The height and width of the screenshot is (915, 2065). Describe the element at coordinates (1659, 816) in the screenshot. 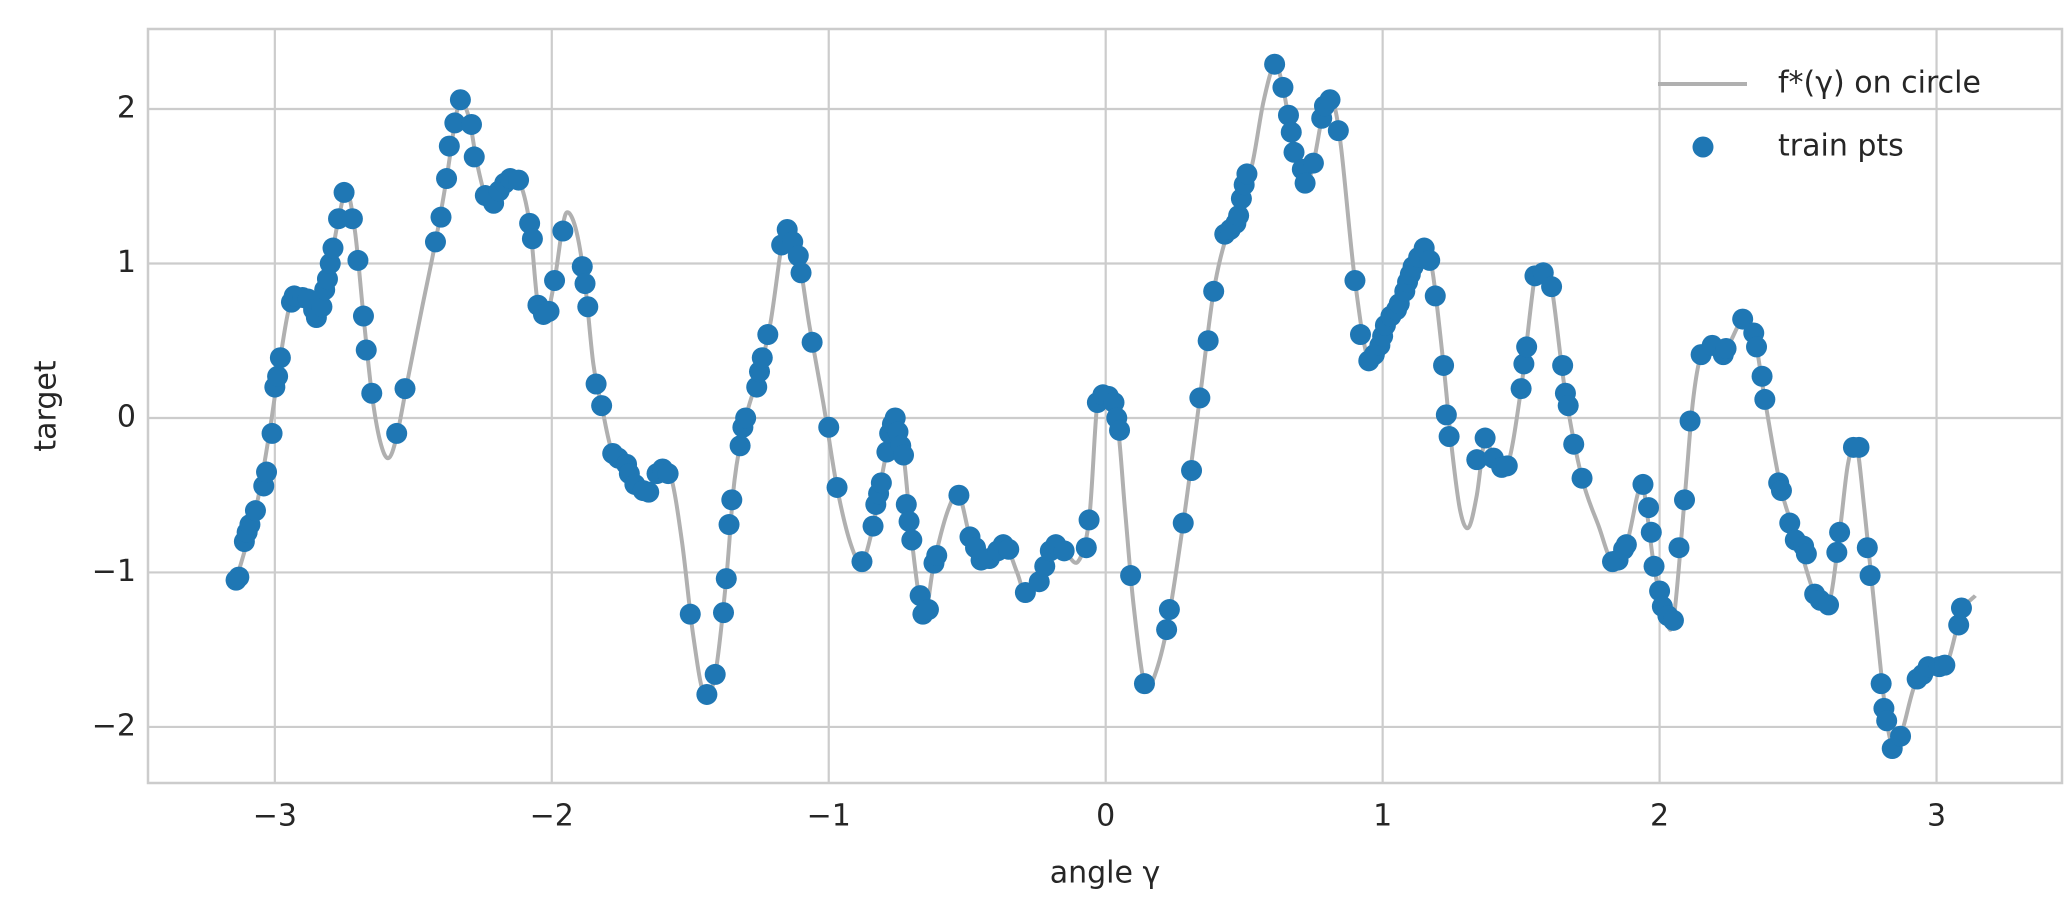

I see `x-tick-label: 2` at that location.